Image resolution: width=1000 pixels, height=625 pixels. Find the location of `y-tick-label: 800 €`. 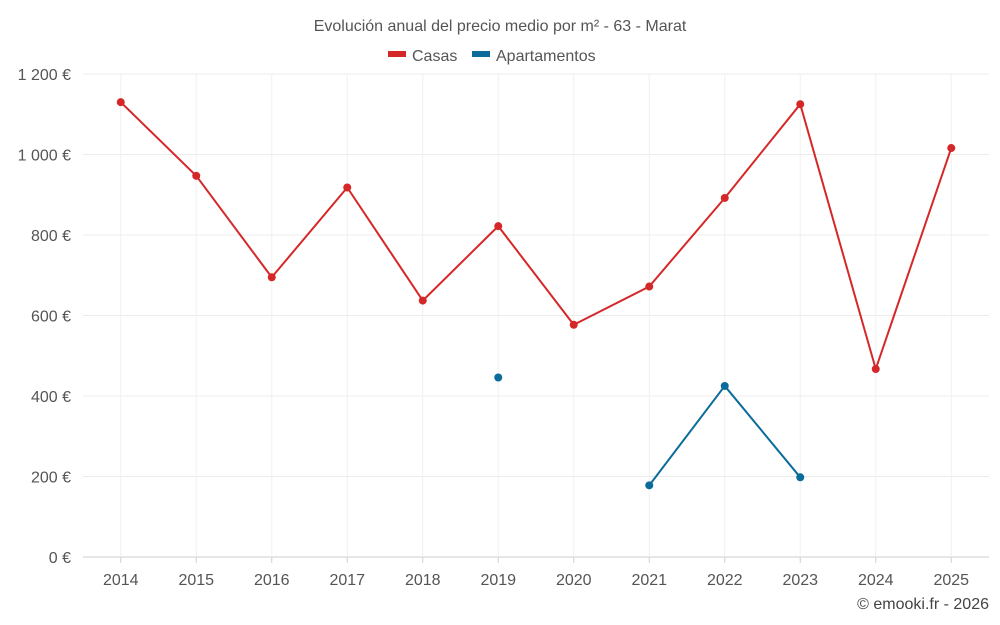

y-tick-label: 800 € is located at coordinates (51, 236).